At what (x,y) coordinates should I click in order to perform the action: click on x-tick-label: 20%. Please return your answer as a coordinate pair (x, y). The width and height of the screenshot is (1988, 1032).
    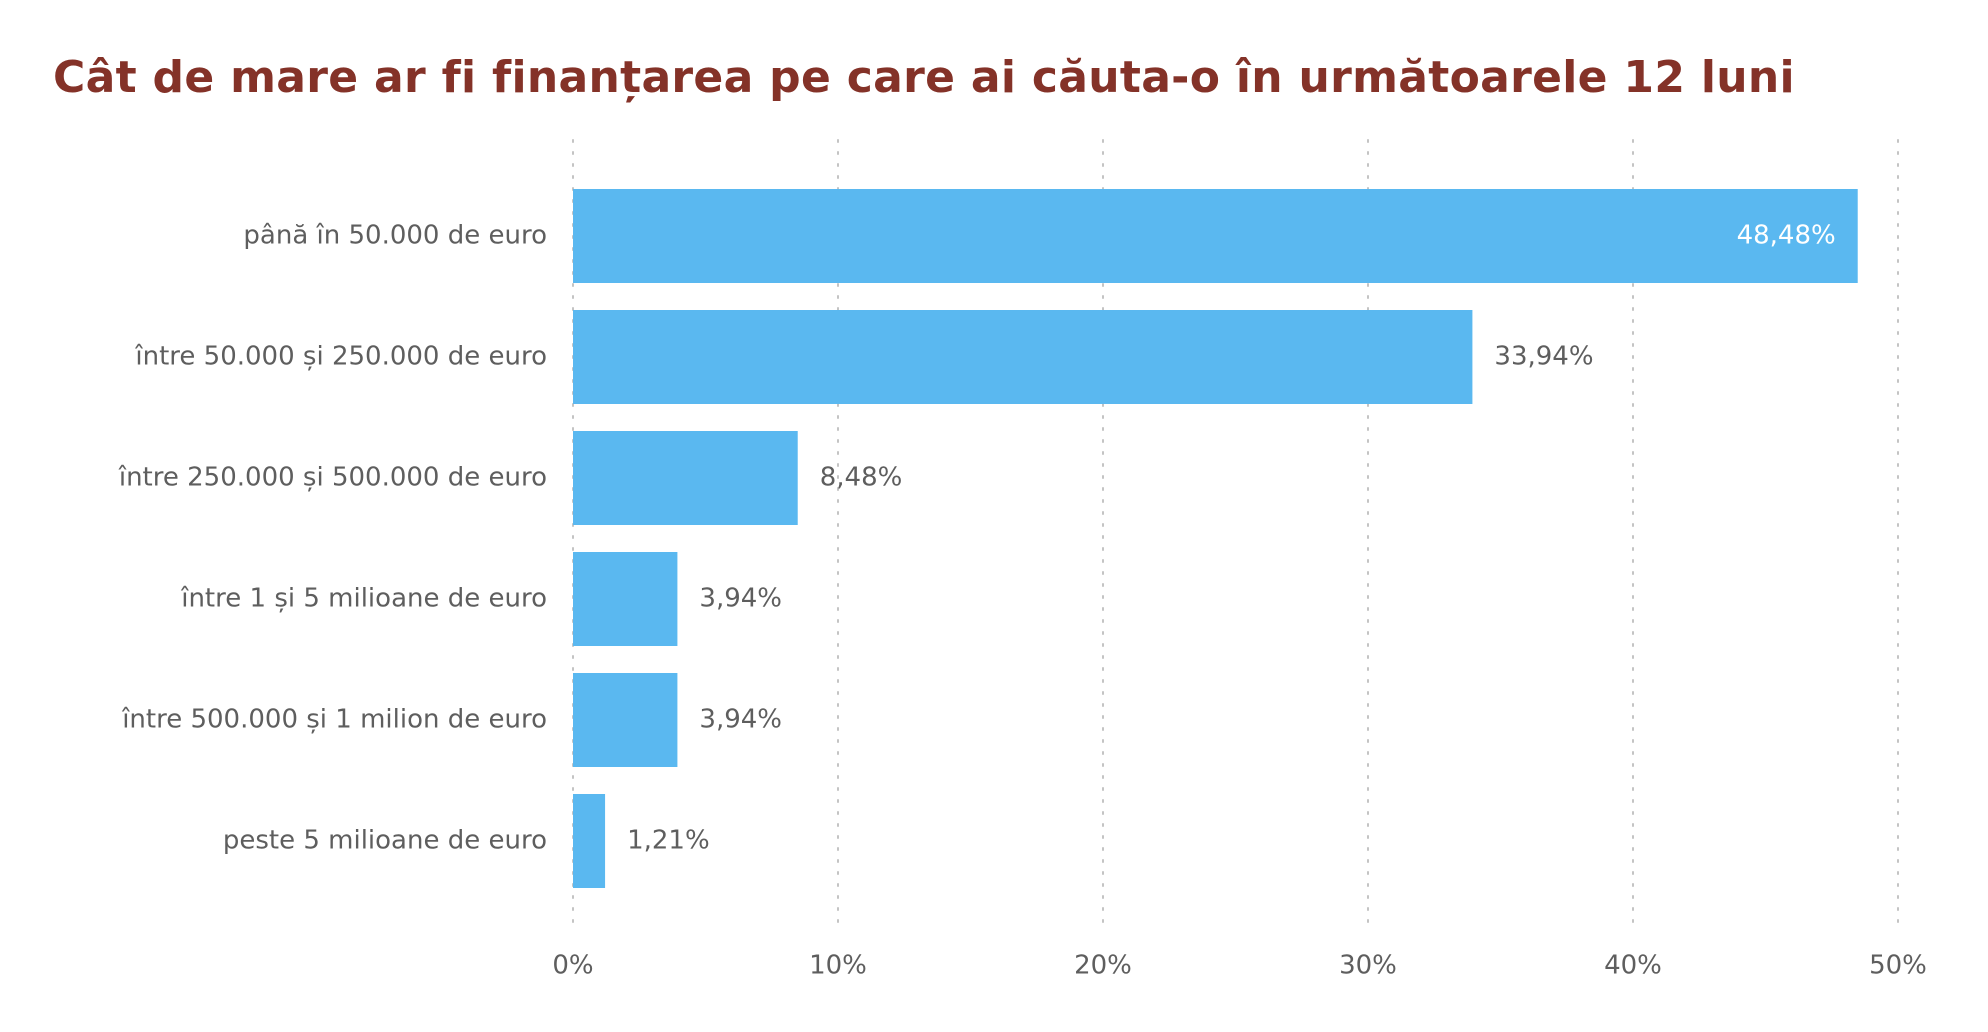
    Looking at the image, I should click on (1103, 966).